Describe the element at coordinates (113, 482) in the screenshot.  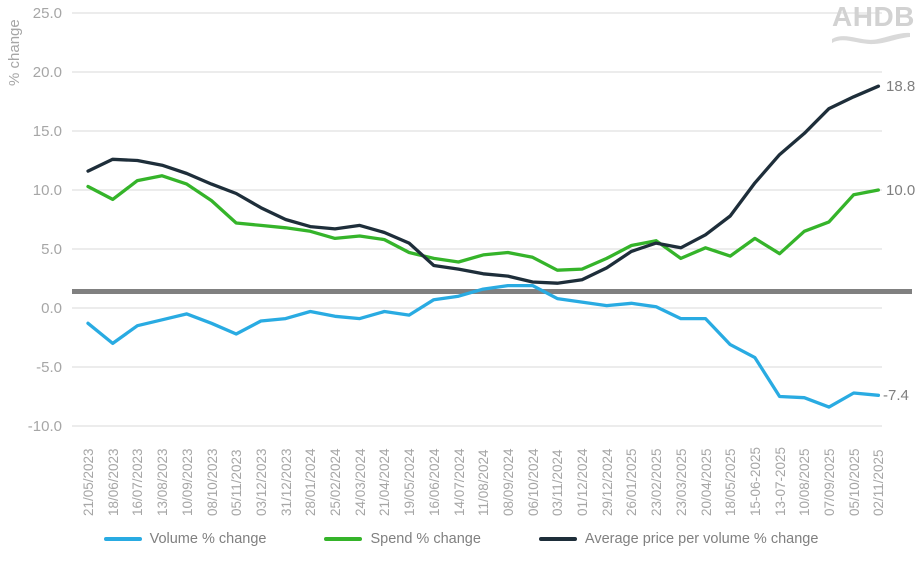
I see `x-axis-label: 18/06/2023` at that location.